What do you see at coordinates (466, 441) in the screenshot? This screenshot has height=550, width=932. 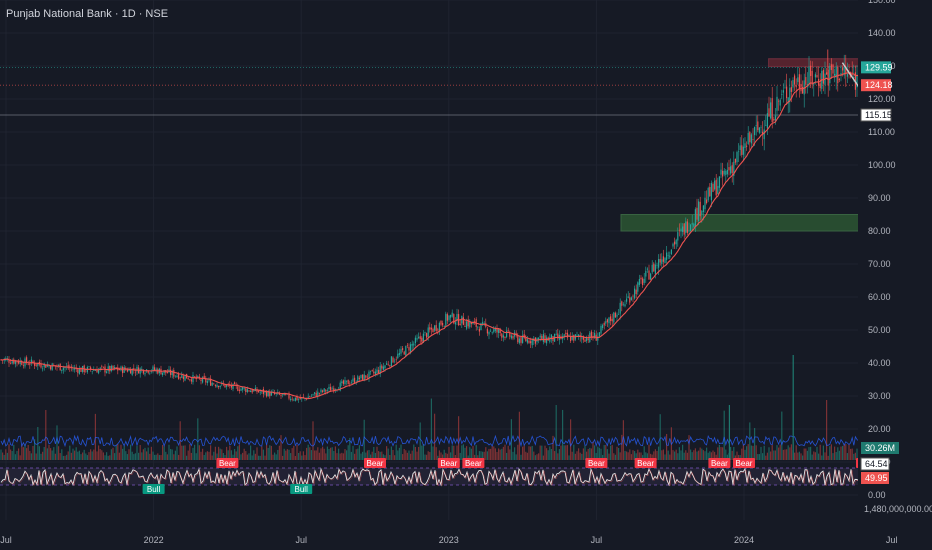 I see `volume-ma-line` at bounding box center [466, 441].